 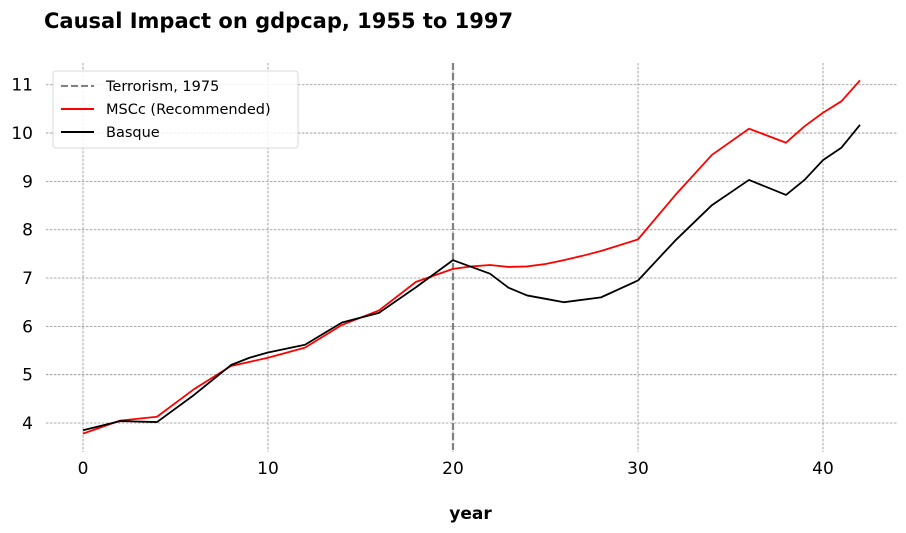 What do you see at coordinates (162, 87) in the screenshot?
I see `legend-label-intervention: Terrorism, 1975` at bounding box center [162, 87].